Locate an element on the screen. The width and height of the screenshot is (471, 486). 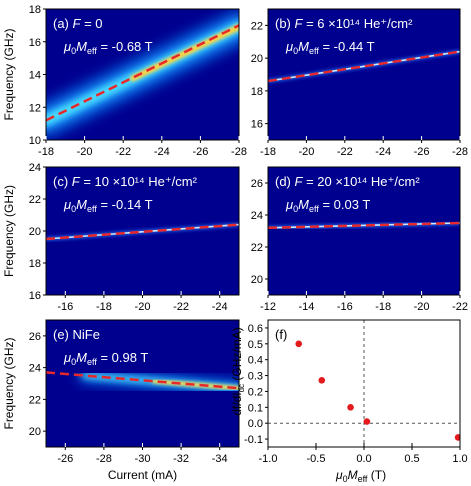
meff-annotation: μ0Meff = -0.68 T is located at coordinates (108, 47).